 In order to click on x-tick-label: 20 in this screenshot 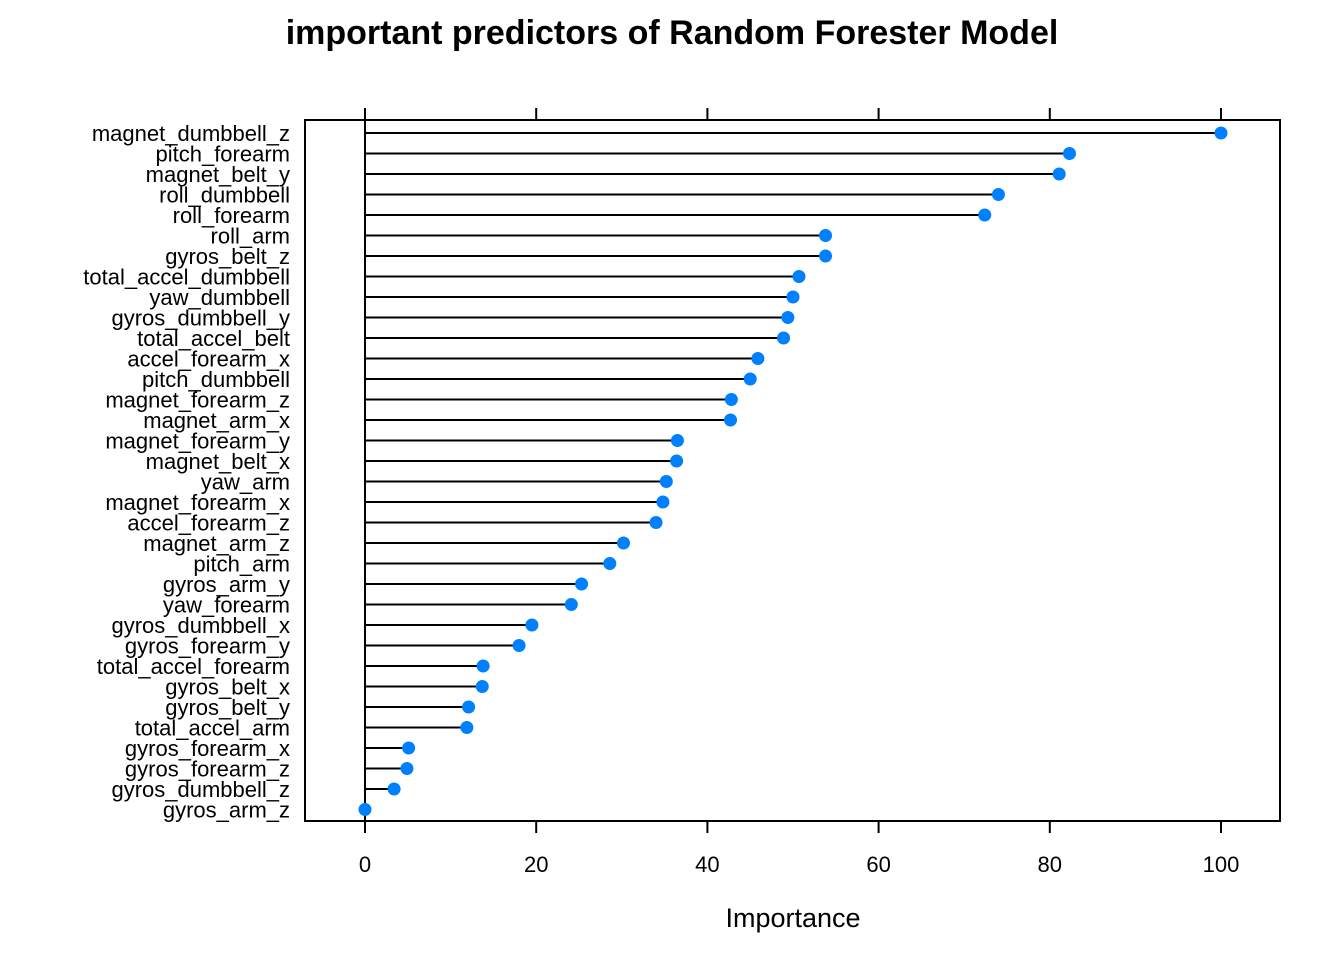, I will do `click(536, 864)`.